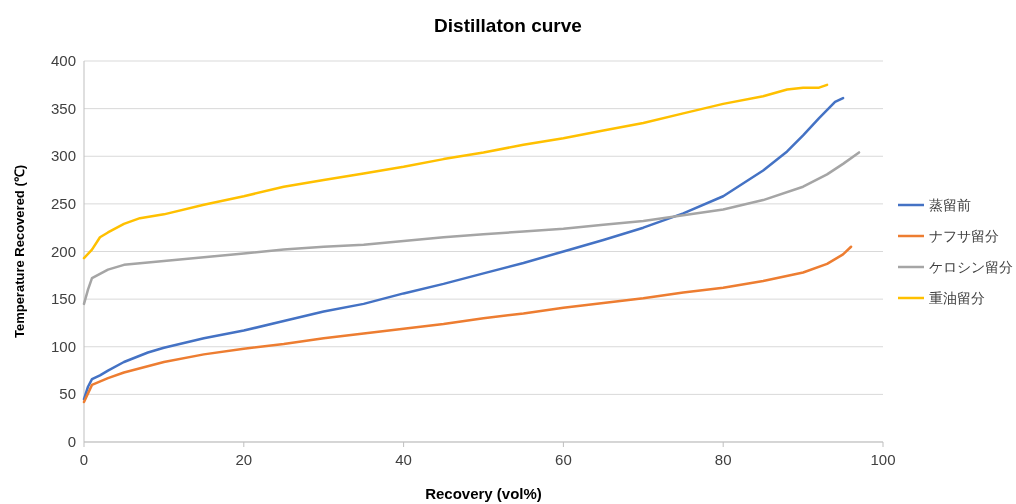 This screenshot has width=1016, height=504. What do you see at coordinates (71, 441) in the screenshot?
I see `y-tick-label: 0` at bounding box center [71, 441].